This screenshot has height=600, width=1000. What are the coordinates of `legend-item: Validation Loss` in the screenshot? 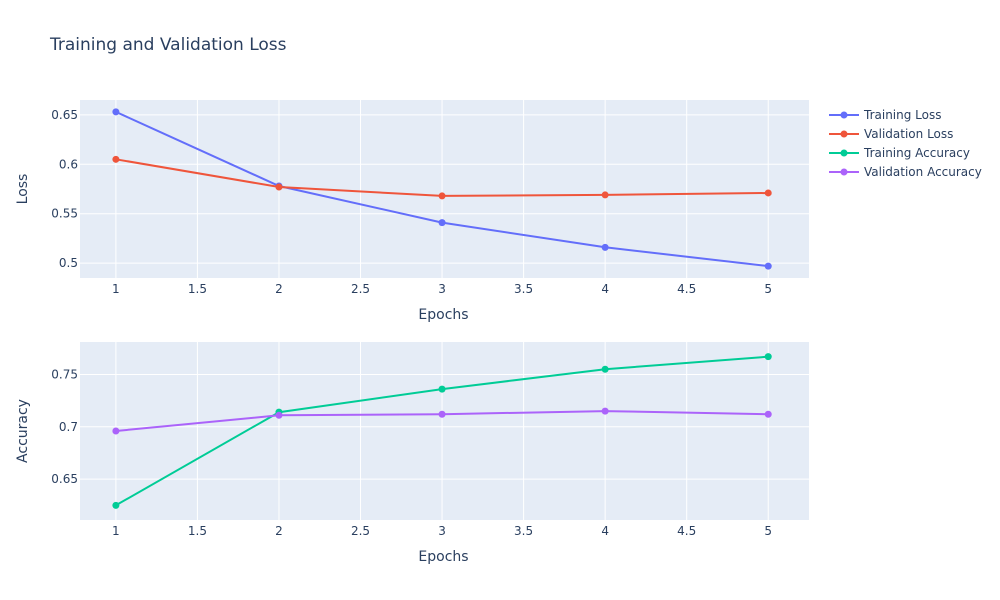 It's located at (891, 134).